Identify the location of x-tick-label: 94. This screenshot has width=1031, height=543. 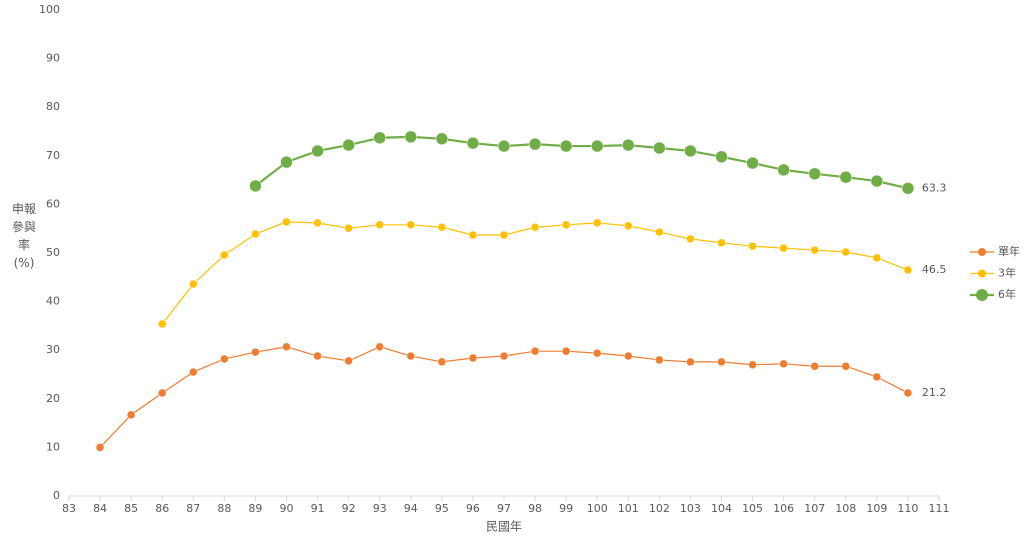
(411, 508).